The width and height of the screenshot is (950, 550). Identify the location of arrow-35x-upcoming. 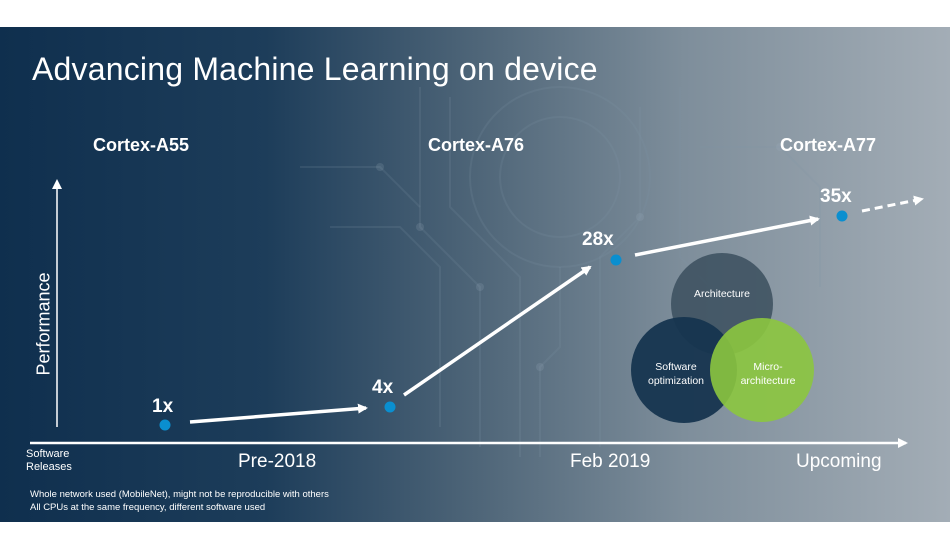
(892, 204).